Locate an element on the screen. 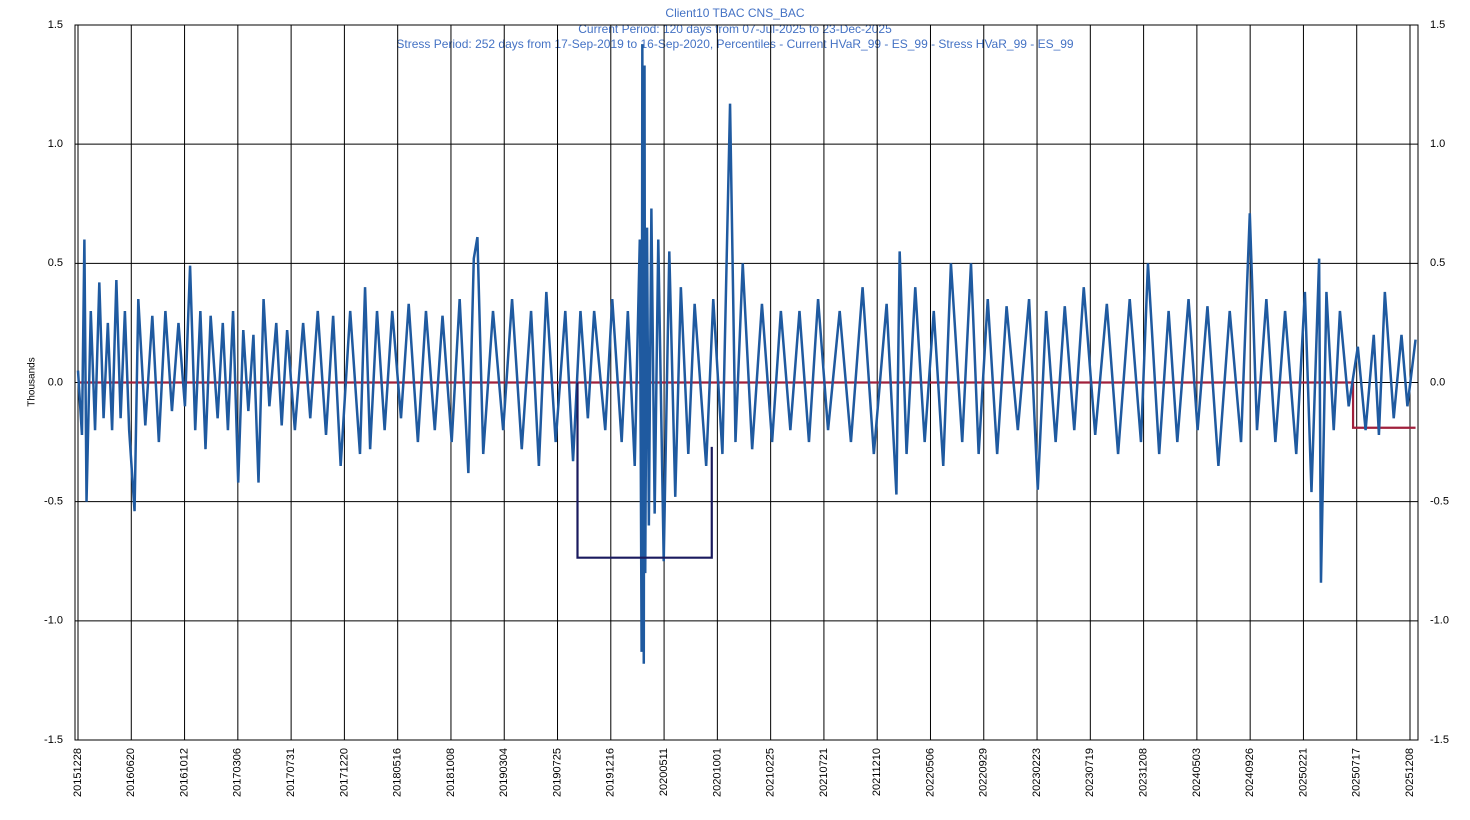 This screenshot has width=1470, height=820. x-tick-label: 20240503 is located at coordinates (1197, 772).